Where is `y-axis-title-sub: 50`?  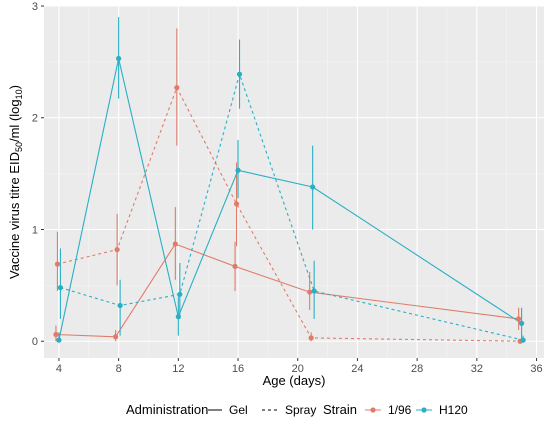 y-axis-title-sub: 50 is located at coordinates (19, 147).